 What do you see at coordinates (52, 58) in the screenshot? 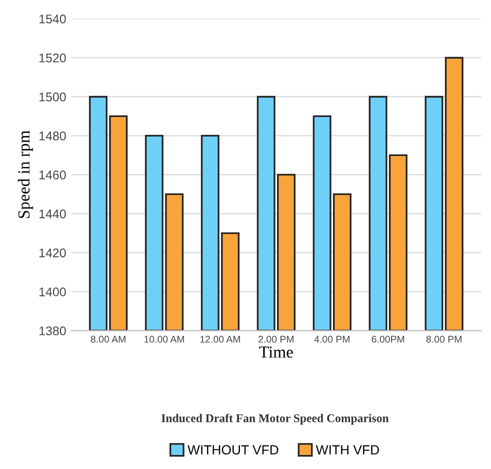
I see `y-tick-label: 1520` at bounding box center [52, 58].